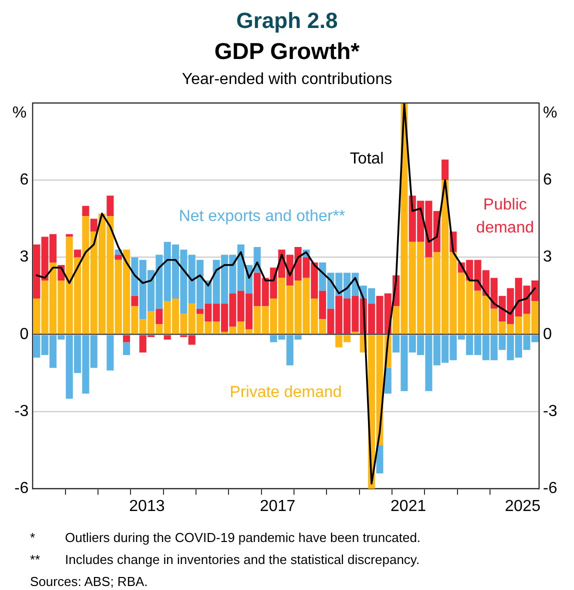 Image resolution: width=574 pixels, height=590 pixels. I want to click on x-tick-label: 2013, so click(147, 506).